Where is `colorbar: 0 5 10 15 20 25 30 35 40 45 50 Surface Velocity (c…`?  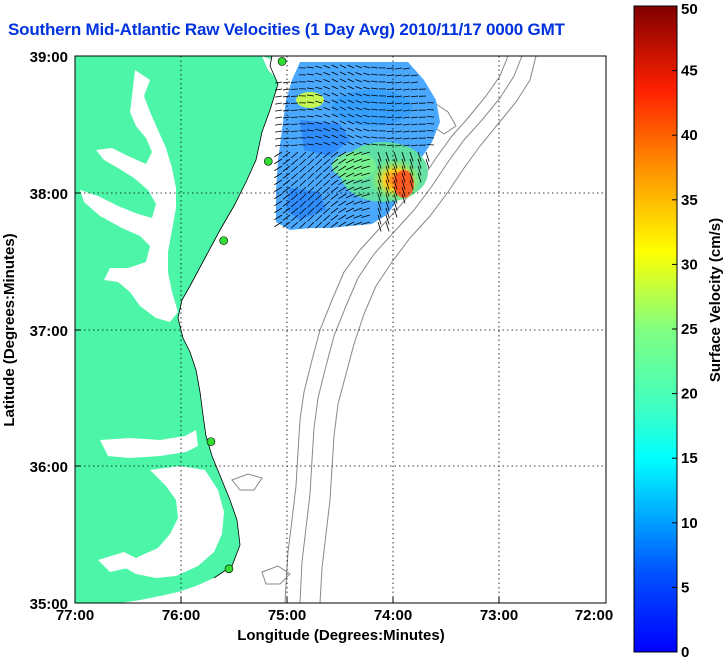 colorbar: 0 5 10 15 20 25 30 35 40 45 50 Surface Velocity (c… is located at coordinates (678, 330).